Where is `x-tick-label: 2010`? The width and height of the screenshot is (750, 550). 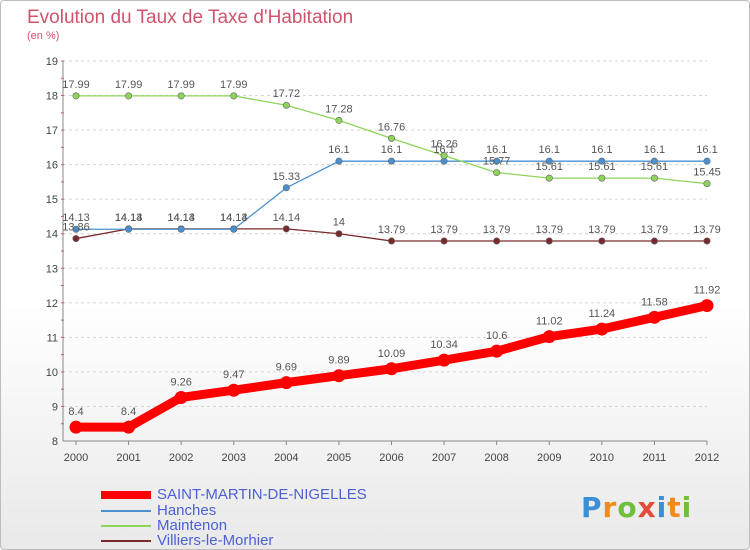
x-tick-label: 2010 is located at coordinates (602, 458).